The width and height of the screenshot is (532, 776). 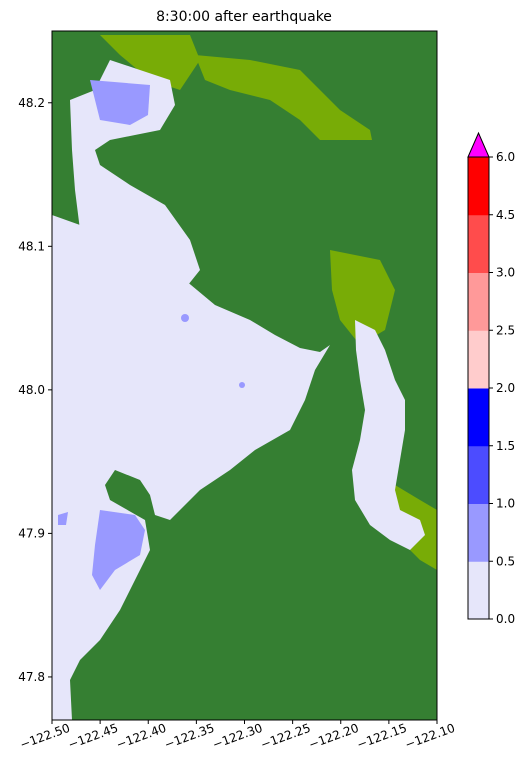 I want to click on x-tick-label: −122.25, so click(x=286, y=736).